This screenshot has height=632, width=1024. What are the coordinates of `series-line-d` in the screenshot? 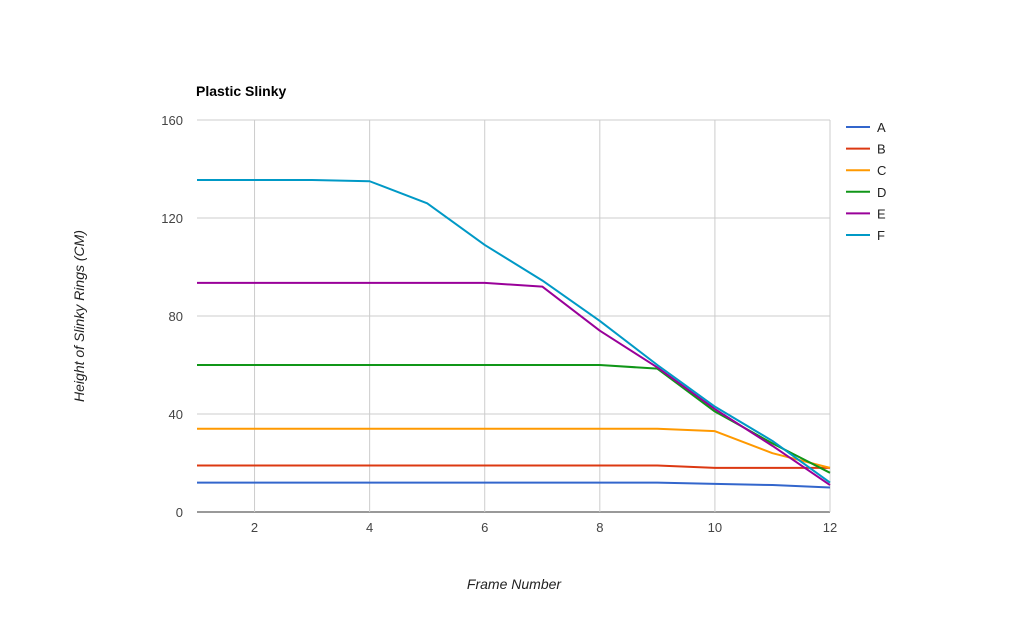 It's located at (514, 419).